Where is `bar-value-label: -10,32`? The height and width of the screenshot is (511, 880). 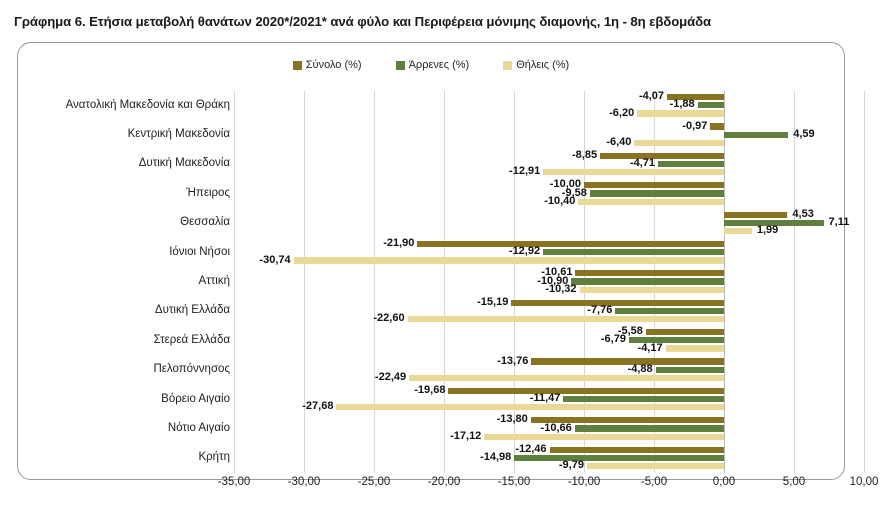
bar-value-label: -10,32 is located at coordinates (561, 288).